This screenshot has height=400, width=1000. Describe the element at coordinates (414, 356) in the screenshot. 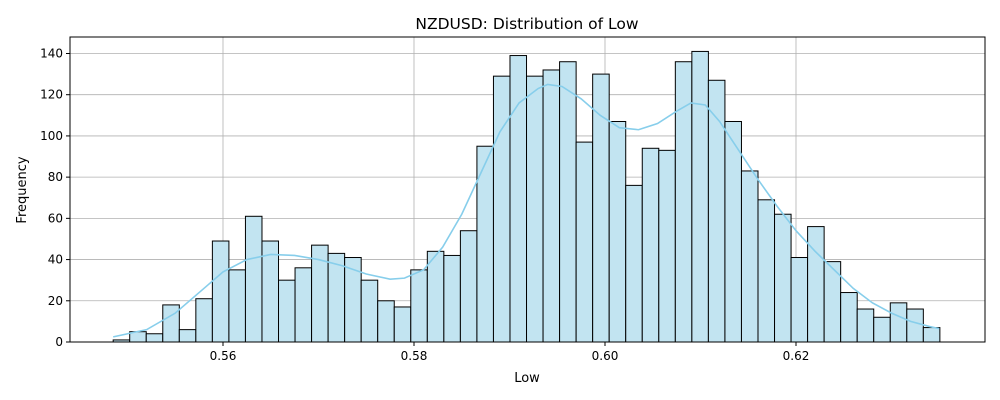

I see `x-tick-label: 0.58` at that location.